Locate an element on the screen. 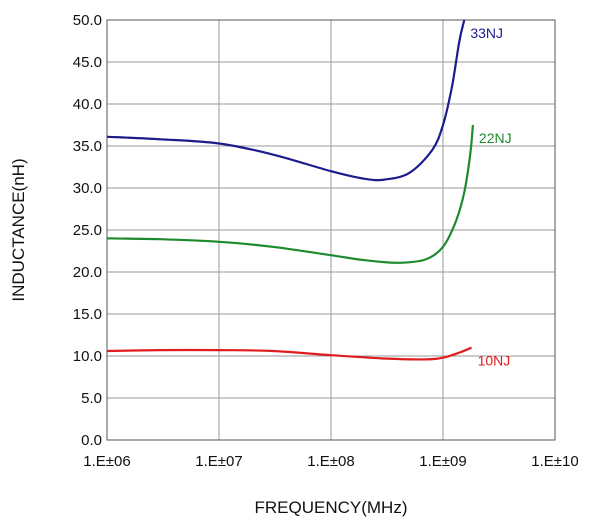 This screenshot has height=524, width=590. y-tick-label: 5.0 is located at coordinates (91, 398).